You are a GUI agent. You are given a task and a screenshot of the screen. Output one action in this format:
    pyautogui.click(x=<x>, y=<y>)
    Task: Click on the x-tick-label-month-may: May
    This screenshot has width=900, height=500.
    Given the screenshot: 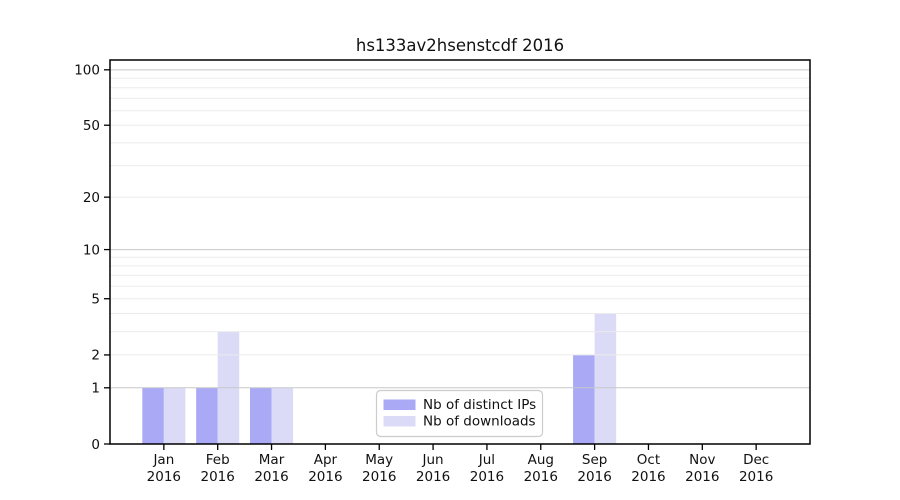 What is the action you would take?
    pyautogui.click(x=379, y=460)
    